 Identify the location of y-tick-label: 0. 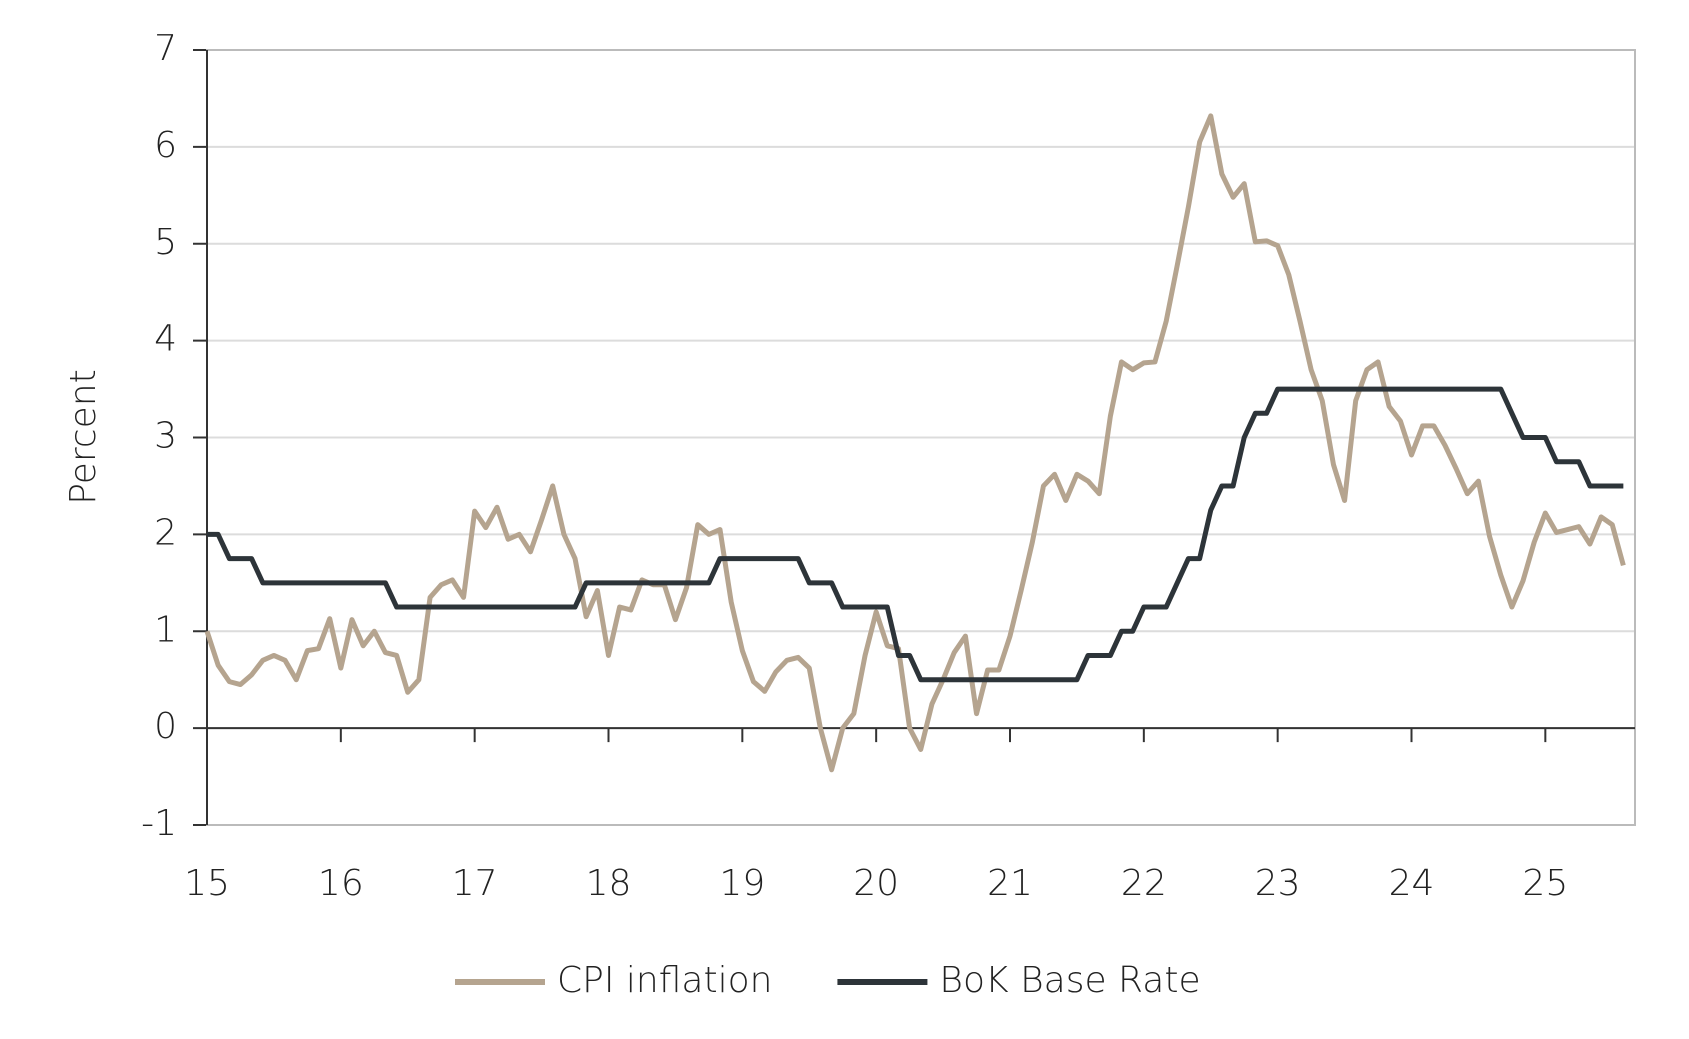
(165, 726).